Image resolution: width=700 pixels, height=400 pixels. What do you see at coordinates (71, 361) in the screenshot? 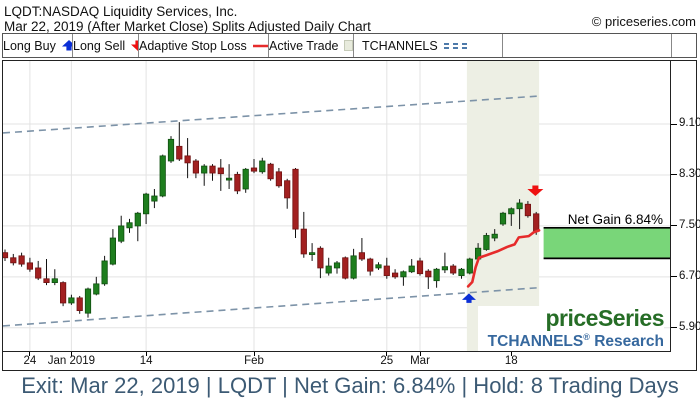
I see `x-axis-label: Jan 2019` at bounding box center [71, 361].